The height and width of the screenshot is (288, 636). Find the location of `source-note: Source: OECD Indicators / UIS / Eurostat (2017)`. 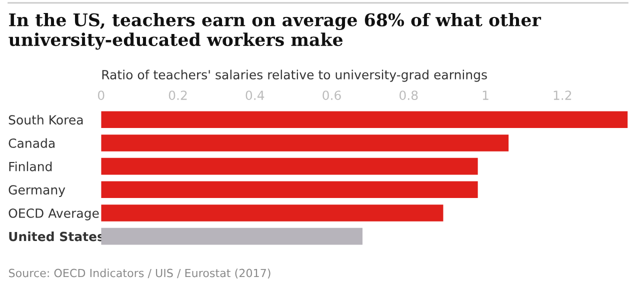

source-note: Source: OECD Indicators / UIS / Eurostat (2017) is located at coordinates (139, 273).